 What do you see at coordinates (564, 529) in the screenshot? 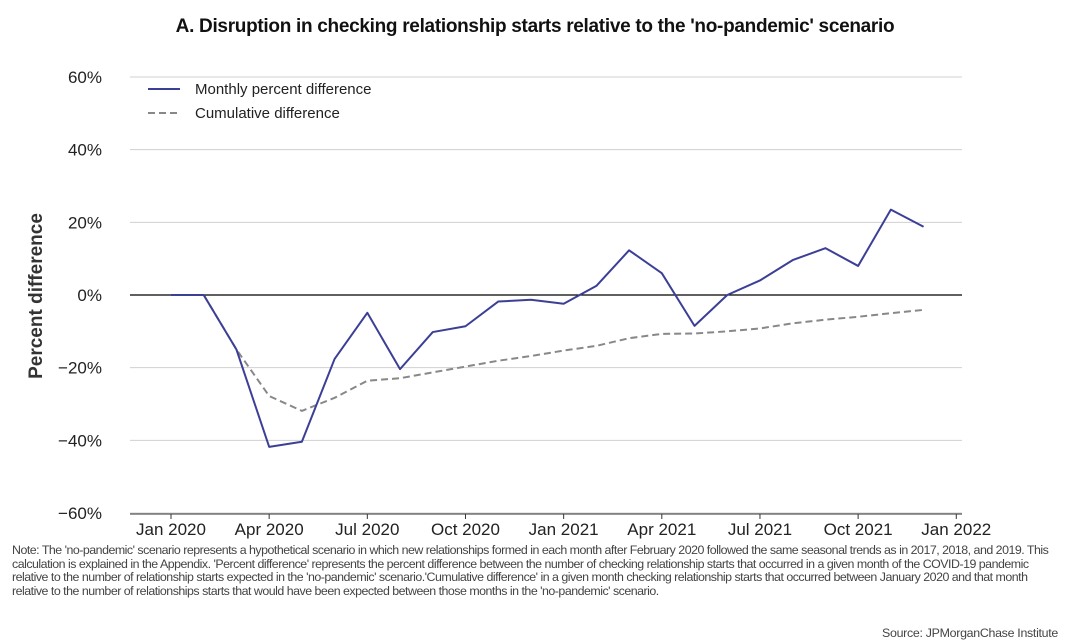
I see `x-tick-label: Jan 2021` at bounding box center [564, 529].